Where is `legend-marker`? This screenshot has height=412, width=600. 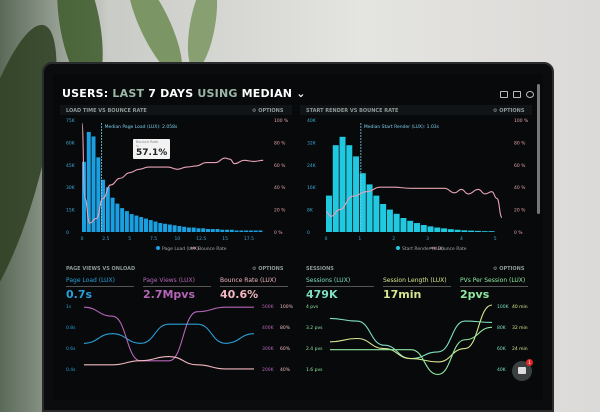 legend-marker is located at coordinates (158, 248).